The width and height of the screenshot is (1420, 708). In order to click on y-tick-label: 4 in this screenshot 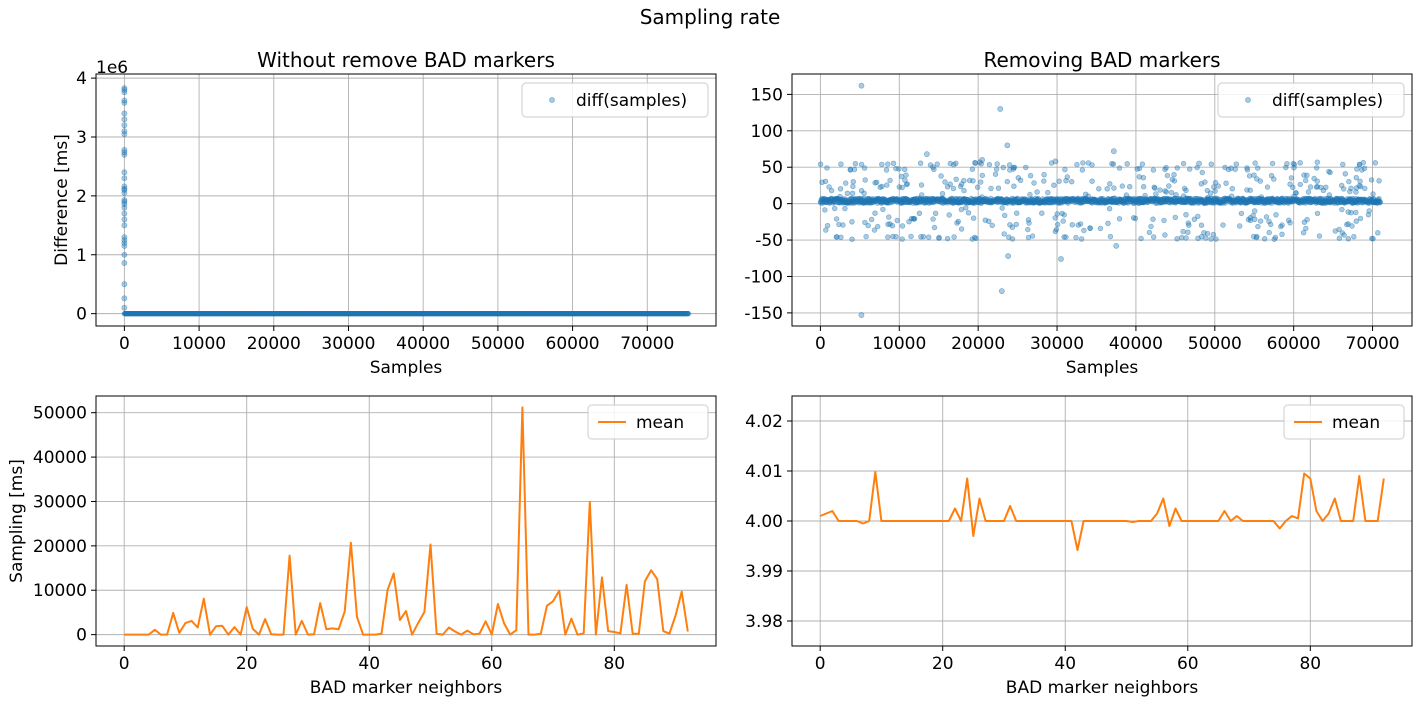, I will do `click(81, 79)`.